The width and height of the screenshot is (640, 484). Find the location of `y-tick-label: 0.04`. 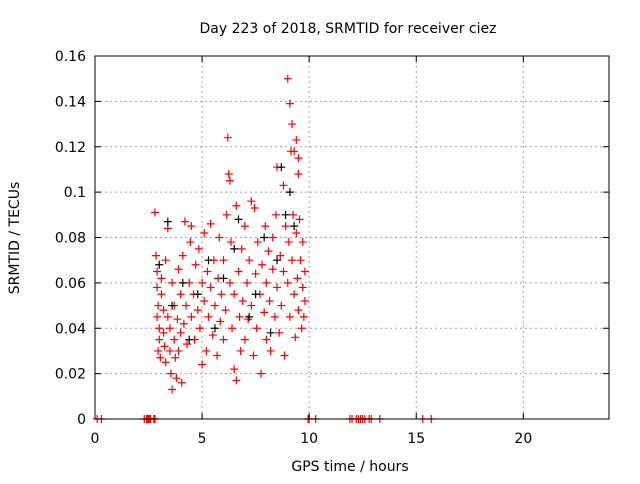

y-tick-label: 0.04 is located at coordinates (70, 329).